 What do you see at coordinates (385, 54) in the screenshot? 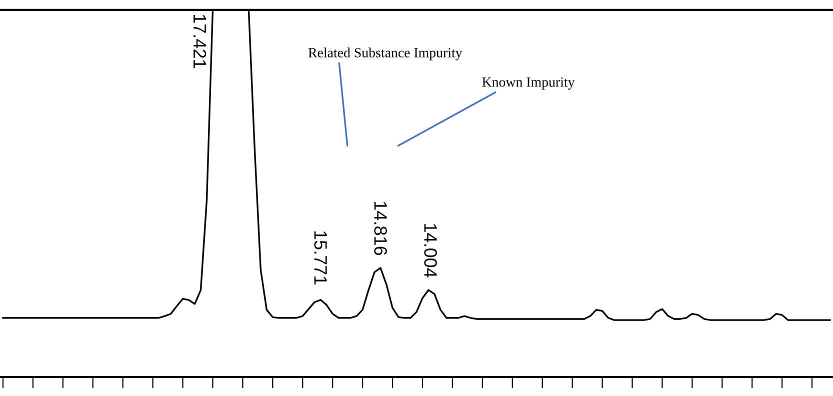
I see `annotation: Related Substance Impurity` at bounding box center [385, 54].